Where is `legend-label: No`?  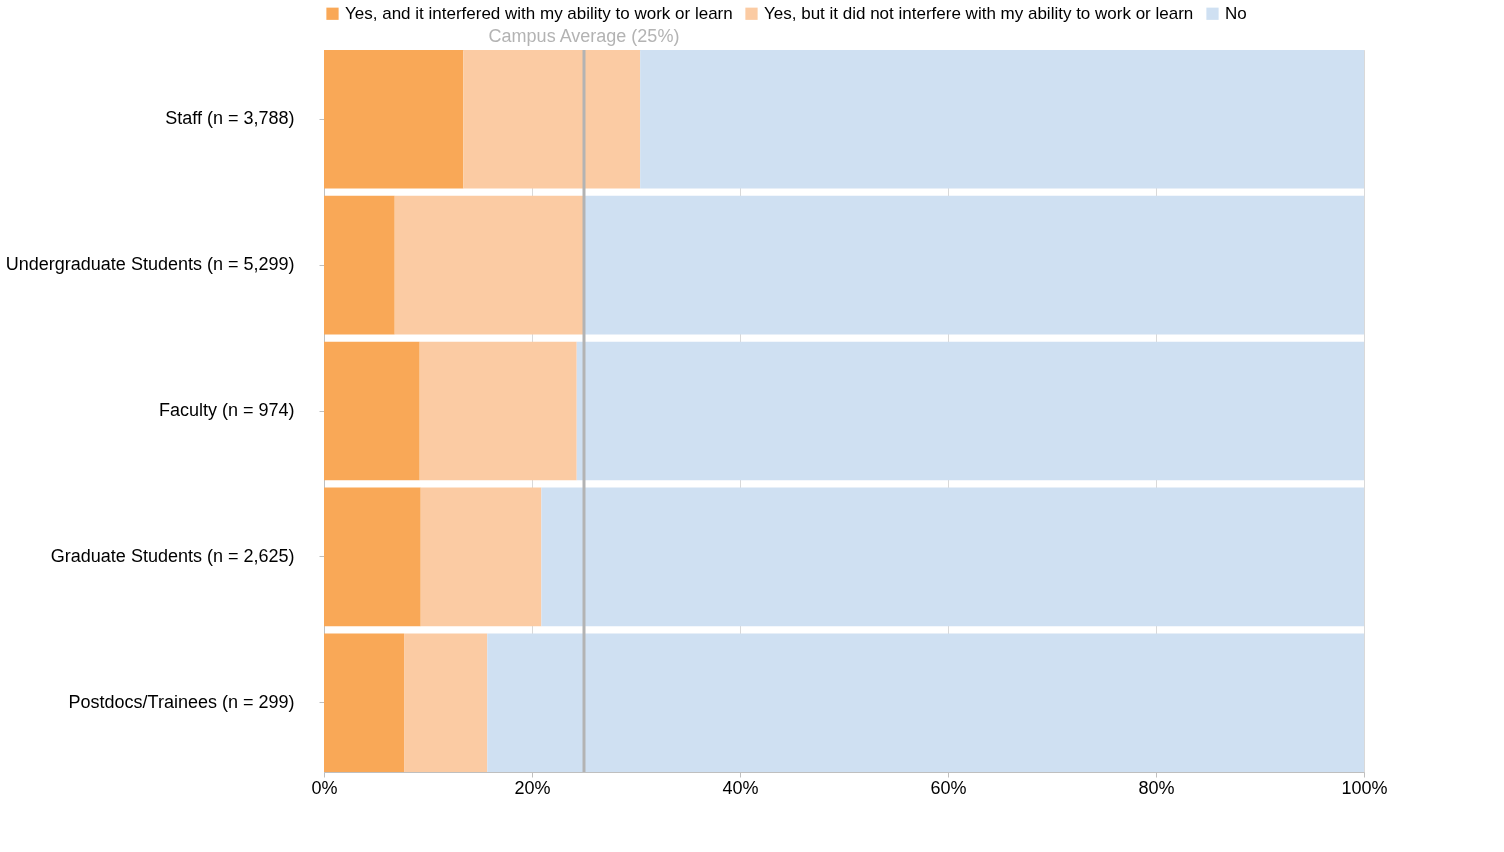 legend-label: No is located at coordinates (1236, 13).